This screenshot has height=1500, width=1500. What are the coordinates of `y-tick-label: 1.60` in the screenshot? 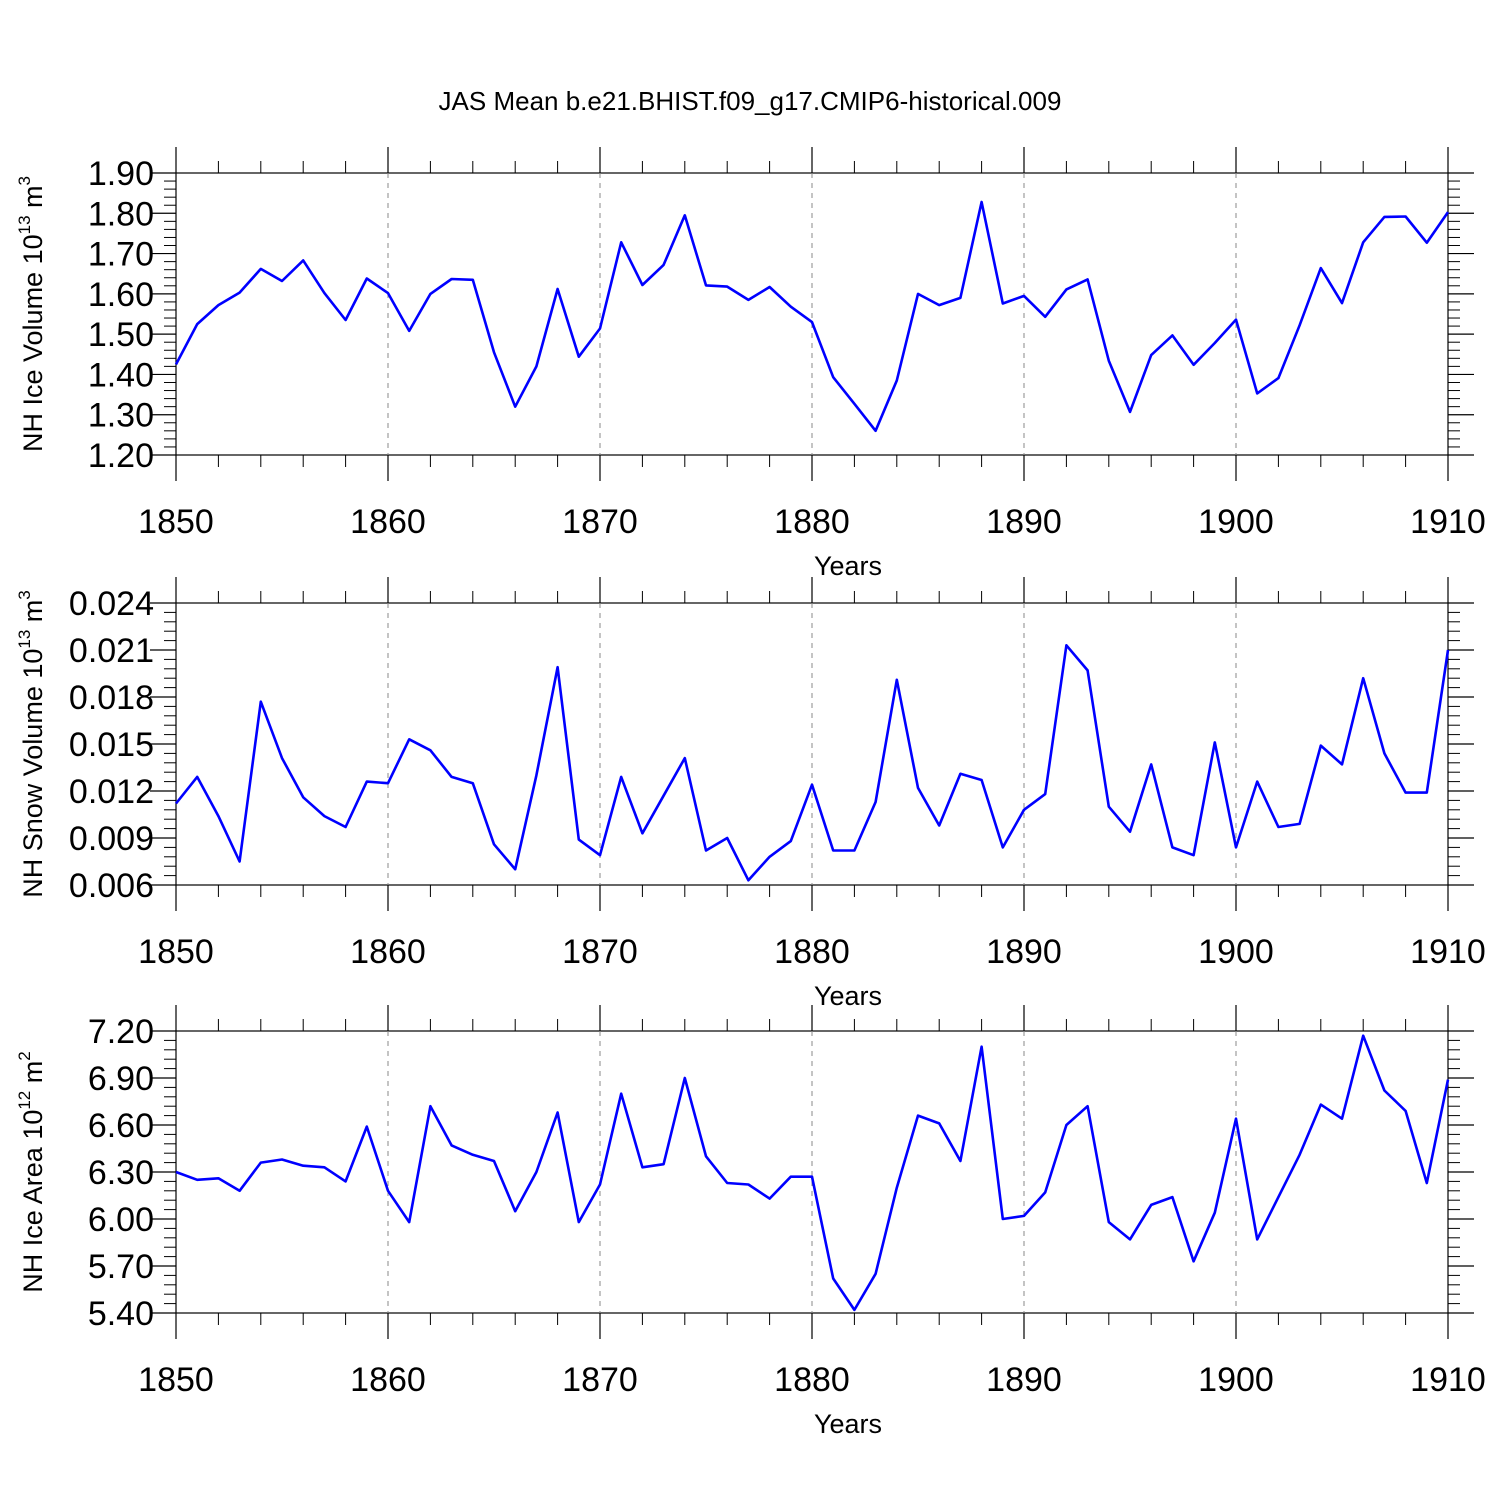 It's located at (121, 295).